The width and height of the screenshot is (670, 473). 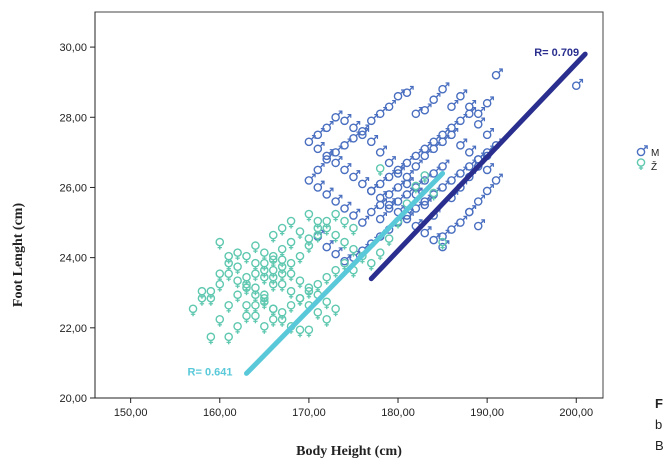 What do you see at coordinates (210, 372) in the screenshot?
I see `fit-label-female: R= 0.641` at bounding box center [210, 372].